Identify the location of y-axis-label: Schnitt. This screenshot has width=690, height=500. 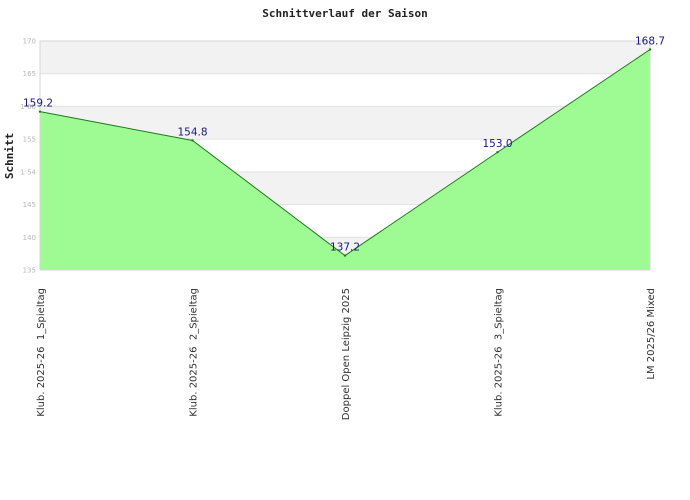
(9, 156).